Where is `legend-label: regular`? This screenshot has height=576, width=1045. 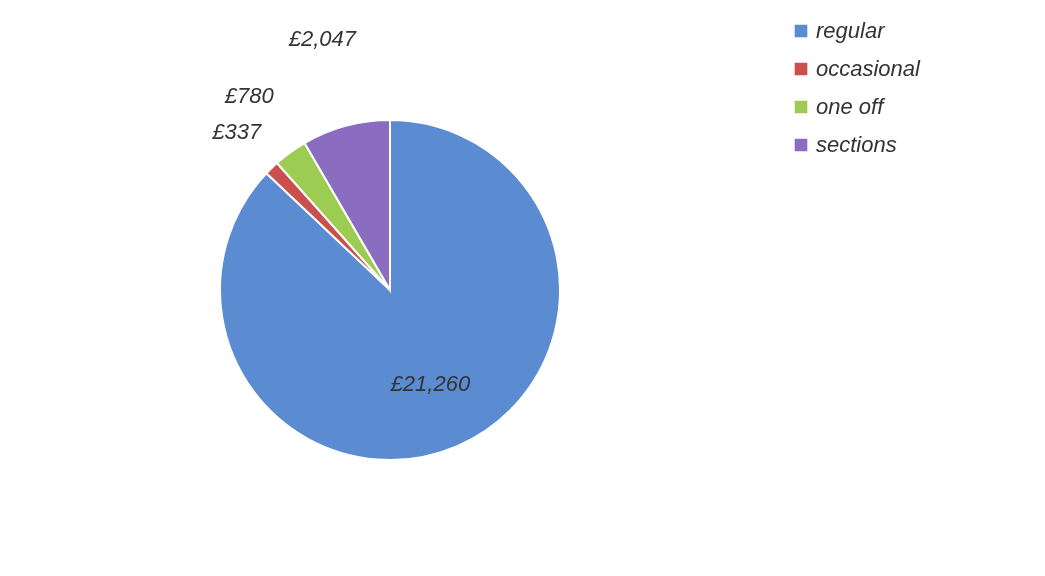
legend-label: regular is located at coordinates (851, 30).